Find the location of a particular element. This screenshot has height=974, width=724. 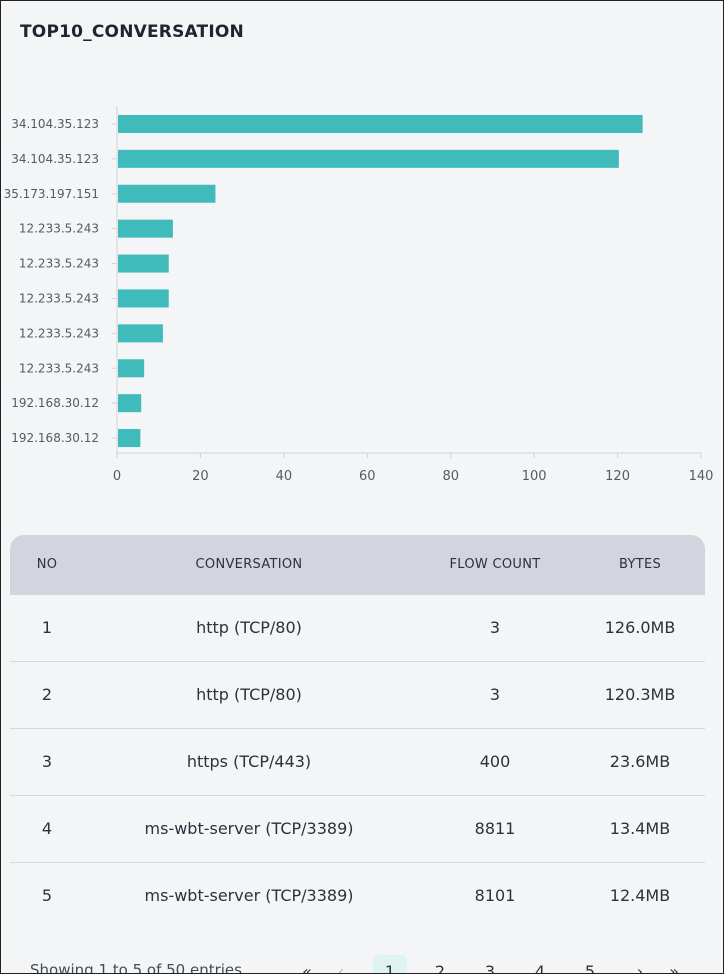

x-tick-label: 140 is located at coordinates (701, 476).